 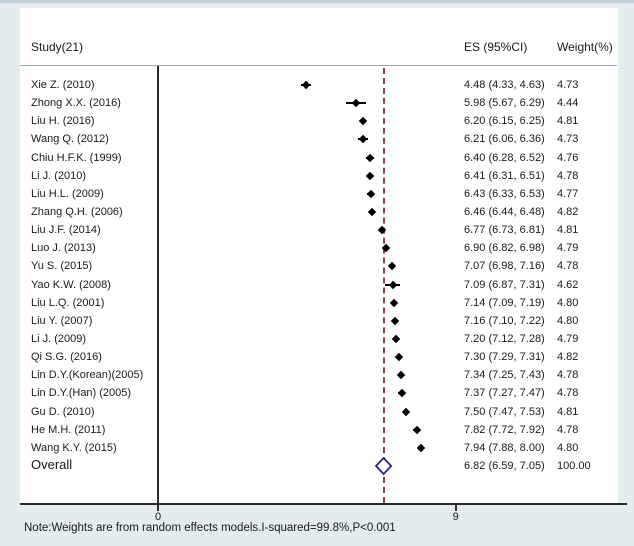 I want to click on study-label: Lin D.Y.(Korean)(2005), so click(x=87, y=375).